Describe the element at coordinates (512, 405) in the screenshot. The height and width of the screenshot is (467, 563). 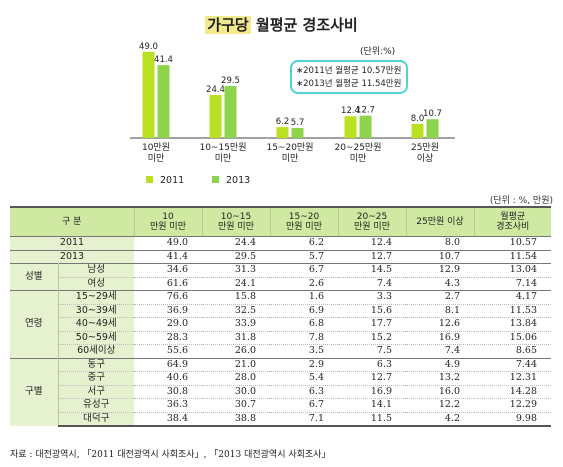
I see `table-cell: 12.29` at that location.